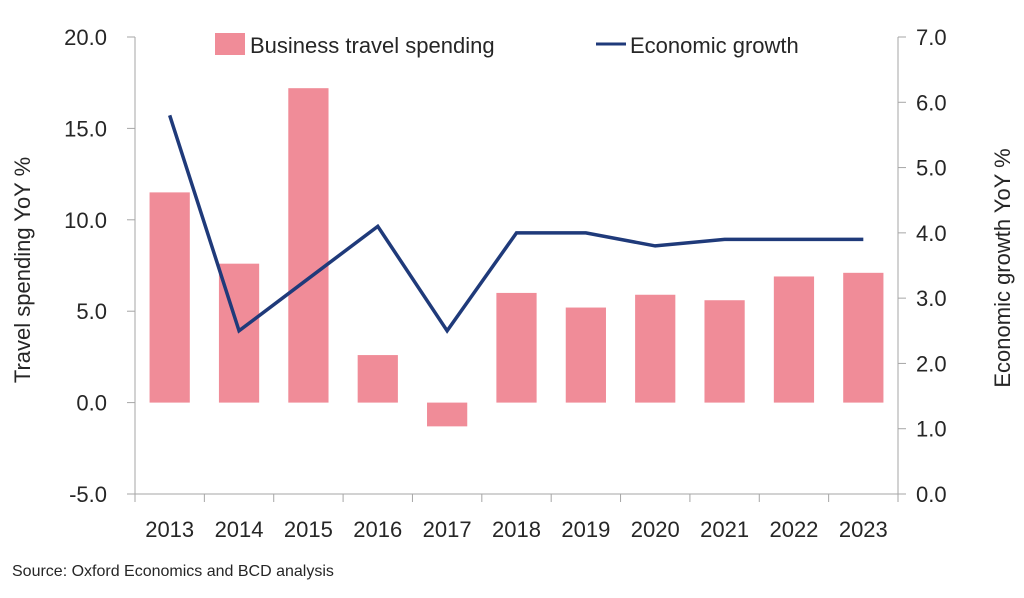  I want to click on y2-tick-label: 4.0, so click(931, 233).